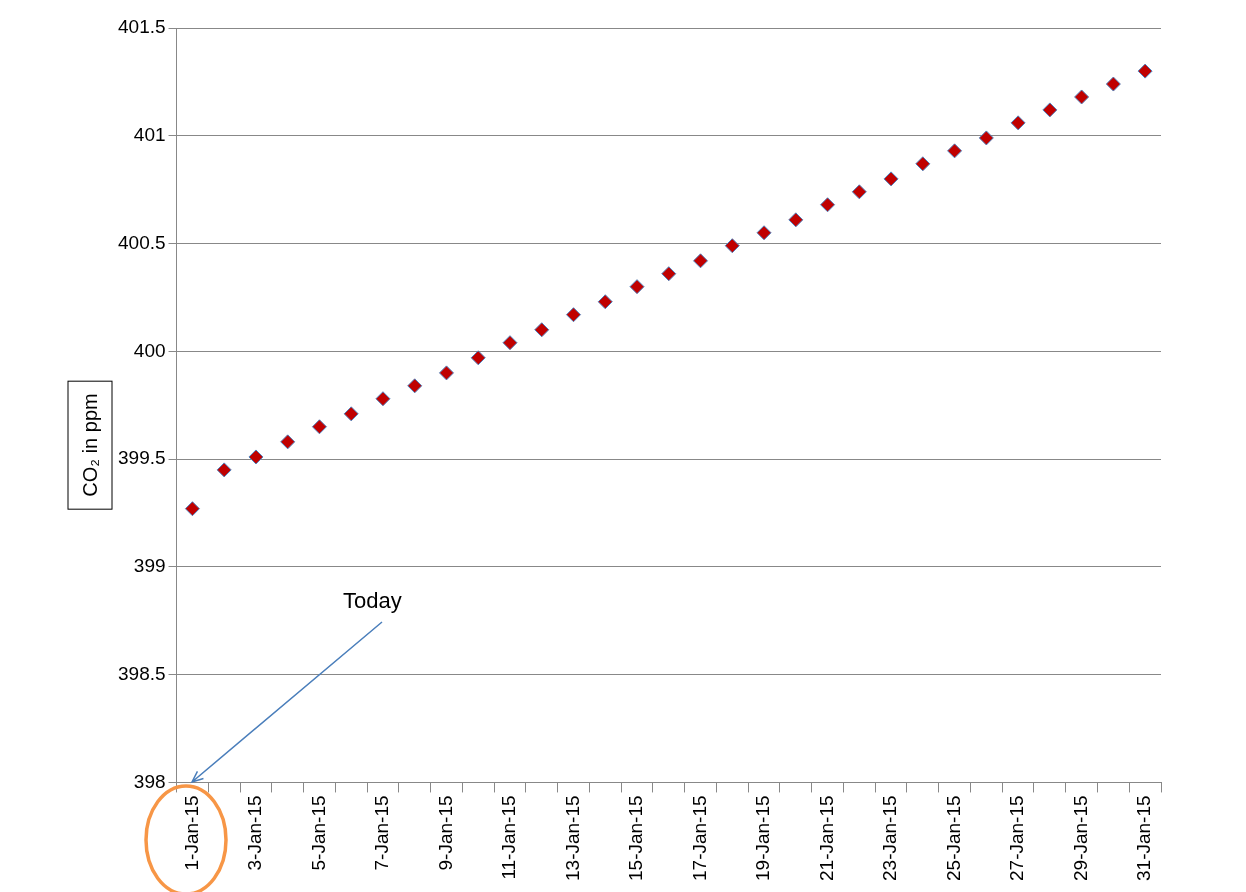 This screenshot has width=1246, height=892. Describe the element at coordinates (445, 833) in the screenshot. I see `x-tick-label: 9-Jan-15` at that location.